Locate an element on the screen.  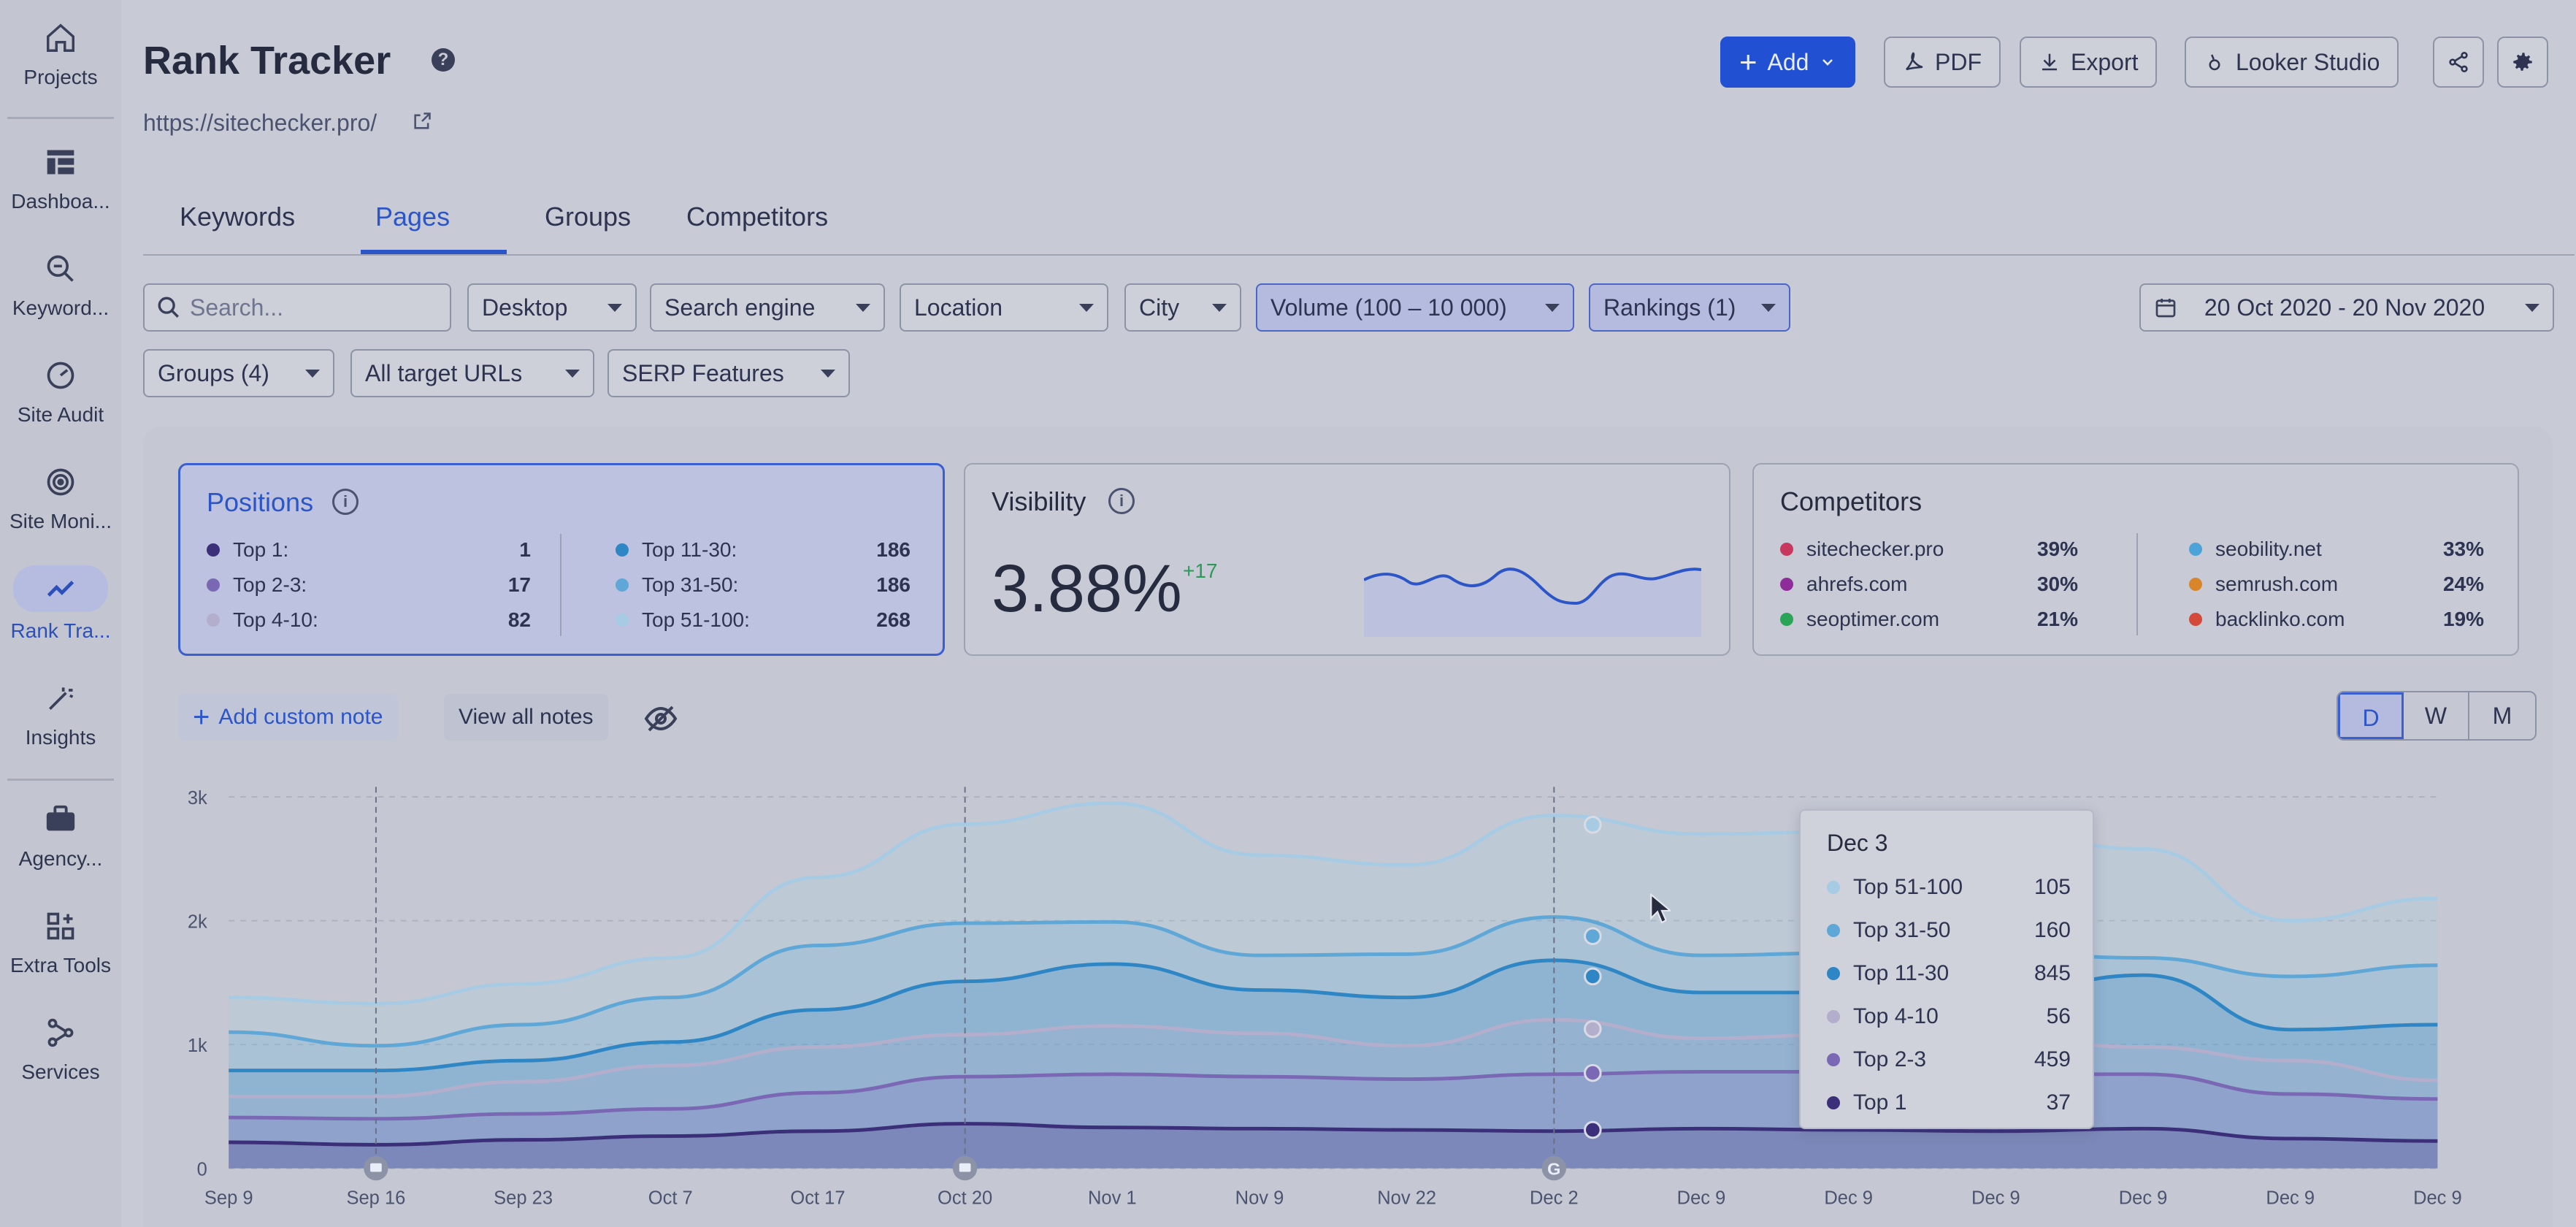
chevron-down-icon is located at coordinates (1827, 63).